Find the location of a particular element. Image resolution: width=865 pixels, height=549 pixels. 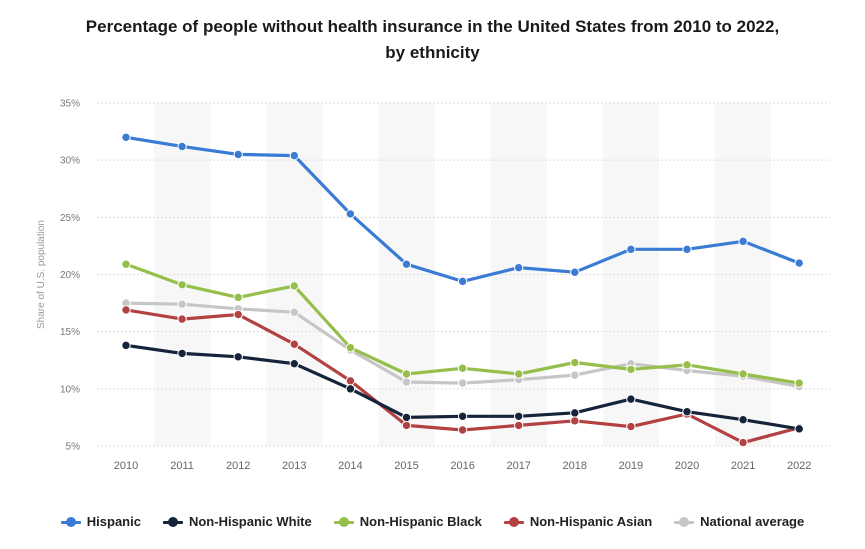

y-tick-label: 25% is located at coordinates (70, 218).